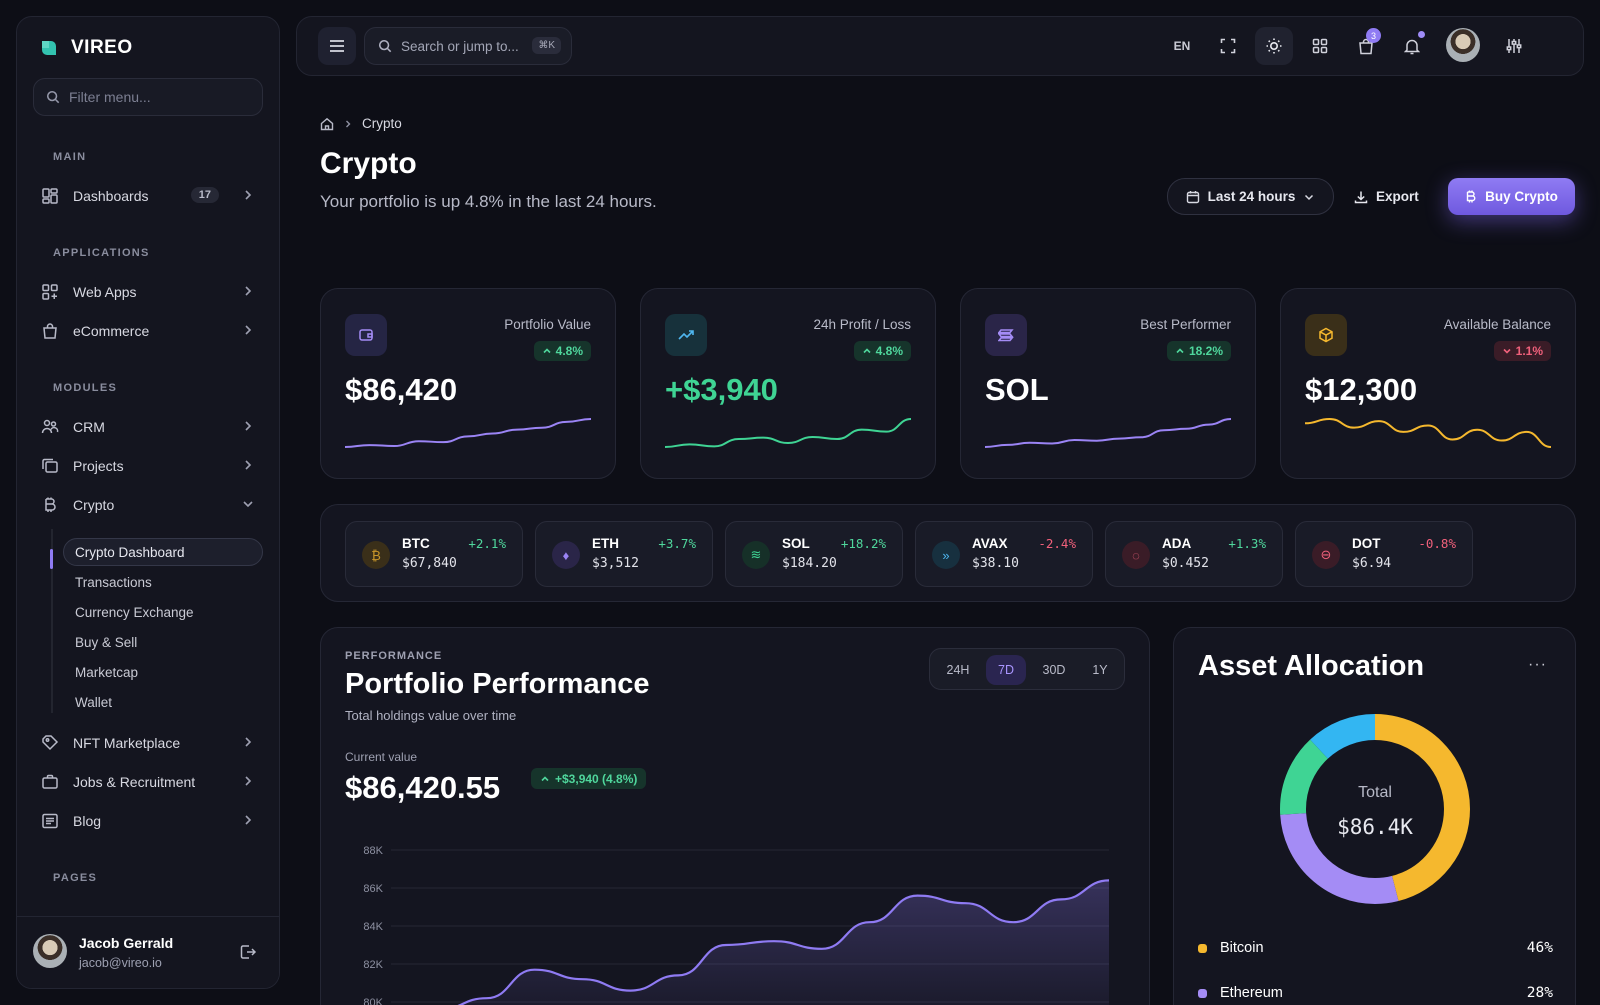 The height and width of the screenshot is (1005, 1600). I want to click on submenu-active-highlight, so click(163, 552).